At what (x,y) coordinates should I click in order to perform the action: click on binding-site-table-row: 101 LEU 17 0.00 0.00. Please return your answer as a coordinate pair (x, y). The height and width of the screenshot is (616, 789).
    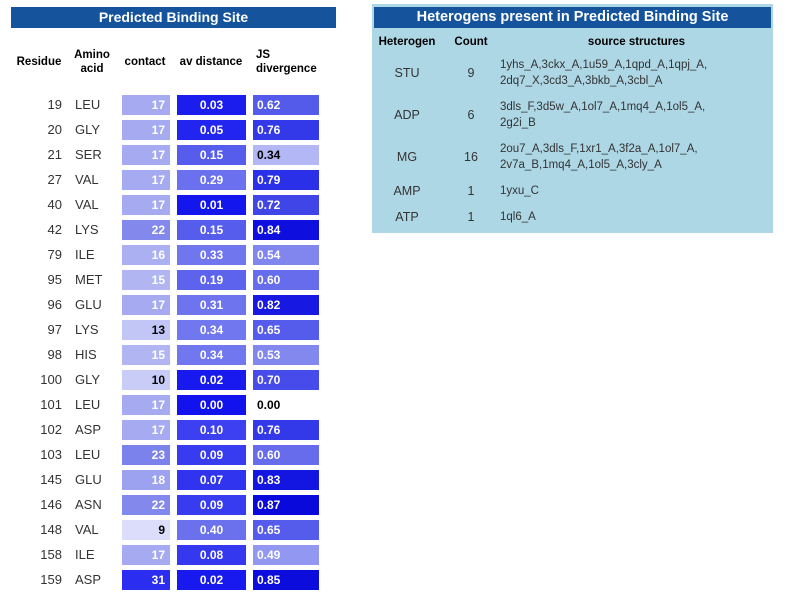
    Looking at the image, I should click on (173, 405).